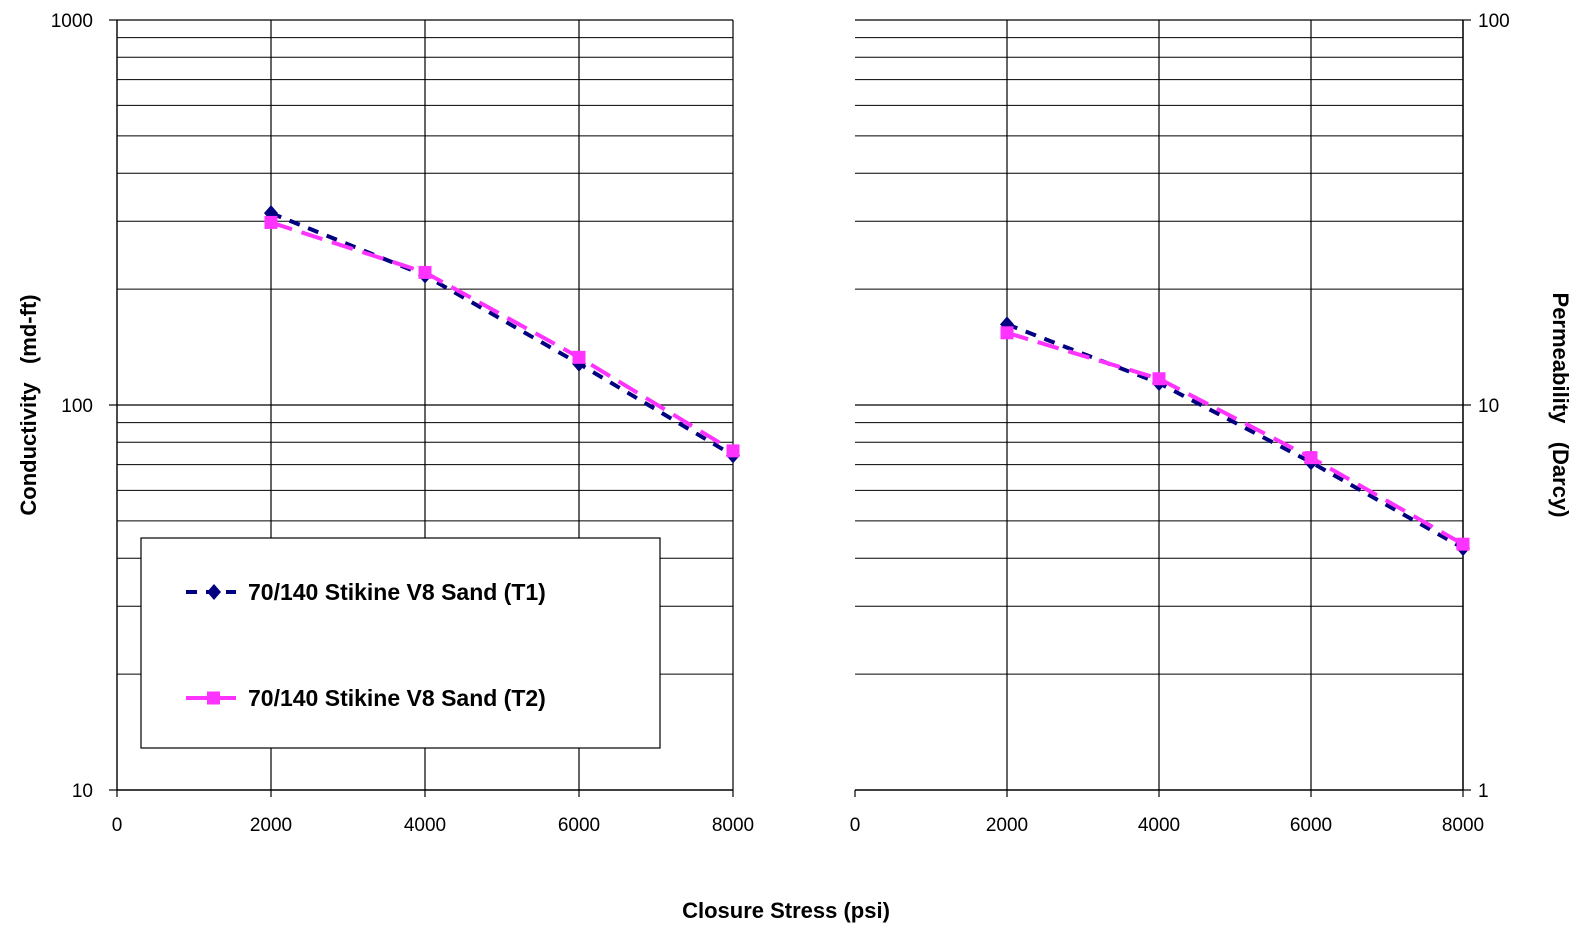 The image size is (1592, 948). What do you see at coordinates (213, 698) in the screenshot?
I see `legend-swatch-square` at bounding box center [213, 698].